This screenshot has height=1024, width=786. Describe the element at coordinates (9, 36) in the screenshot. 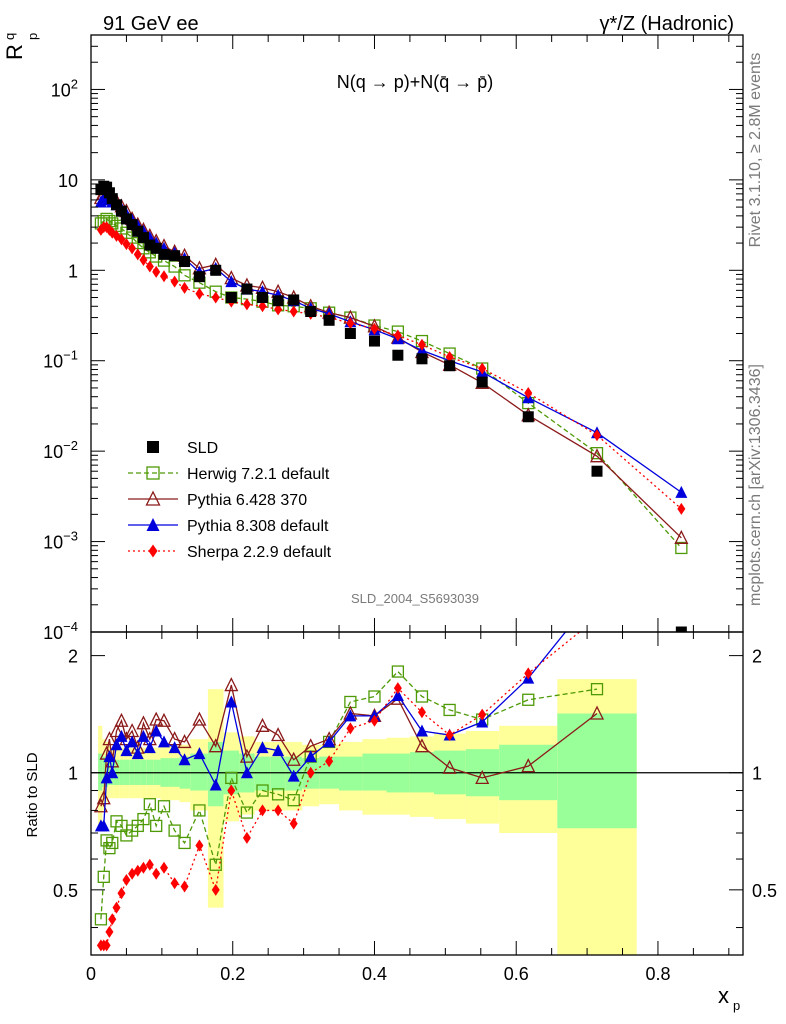

I see `y-label-sup: q` at that location.